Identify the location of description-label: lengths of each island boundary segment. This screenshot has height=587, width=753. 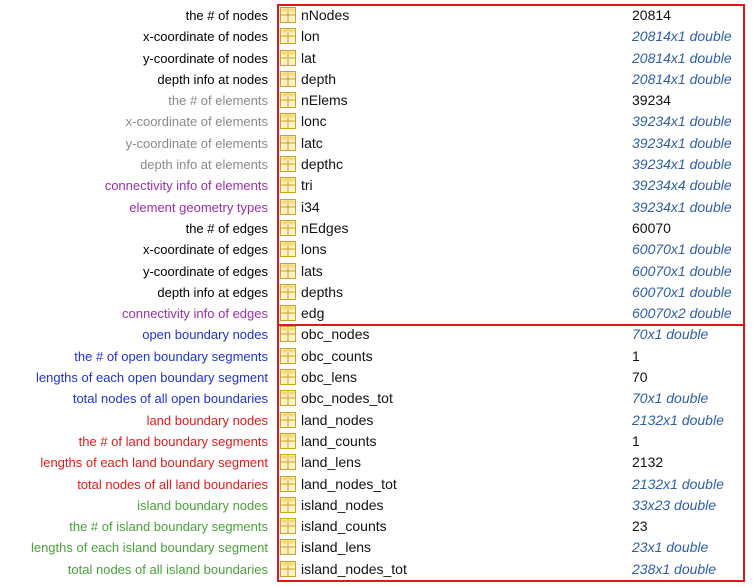
(149, 548).